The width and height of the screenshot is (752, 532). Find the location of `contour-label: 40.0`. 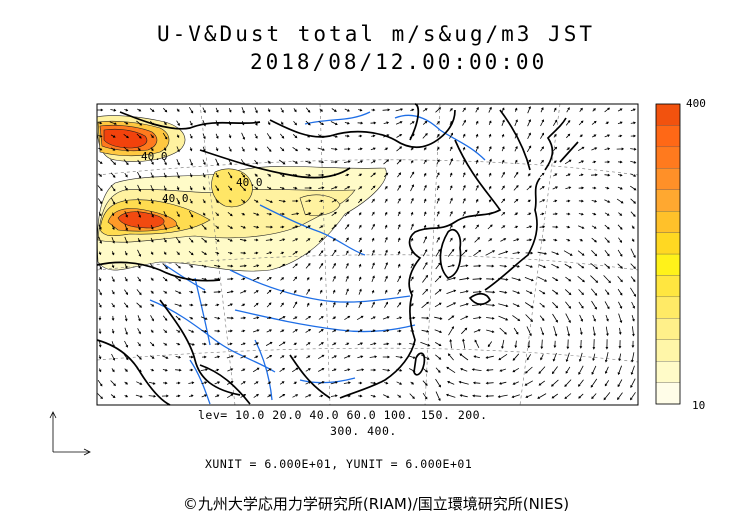

contour-label: 40.0 is located at coordinates (175, 198).